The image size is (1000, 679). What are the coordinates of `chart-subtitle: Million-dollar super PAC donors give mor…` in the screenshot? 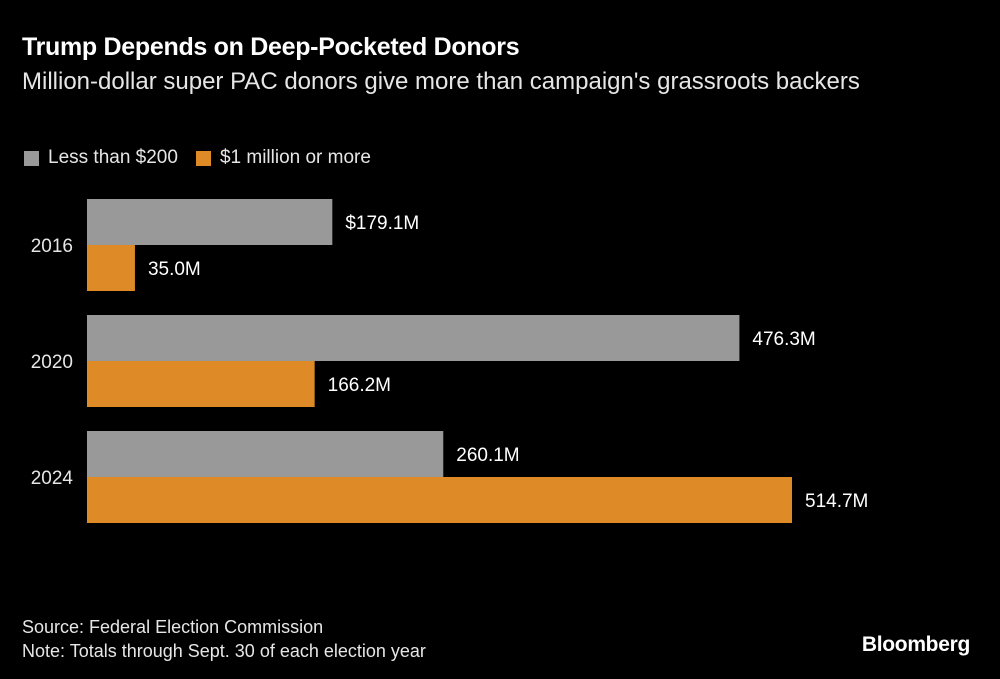 It's located at (441, 81).